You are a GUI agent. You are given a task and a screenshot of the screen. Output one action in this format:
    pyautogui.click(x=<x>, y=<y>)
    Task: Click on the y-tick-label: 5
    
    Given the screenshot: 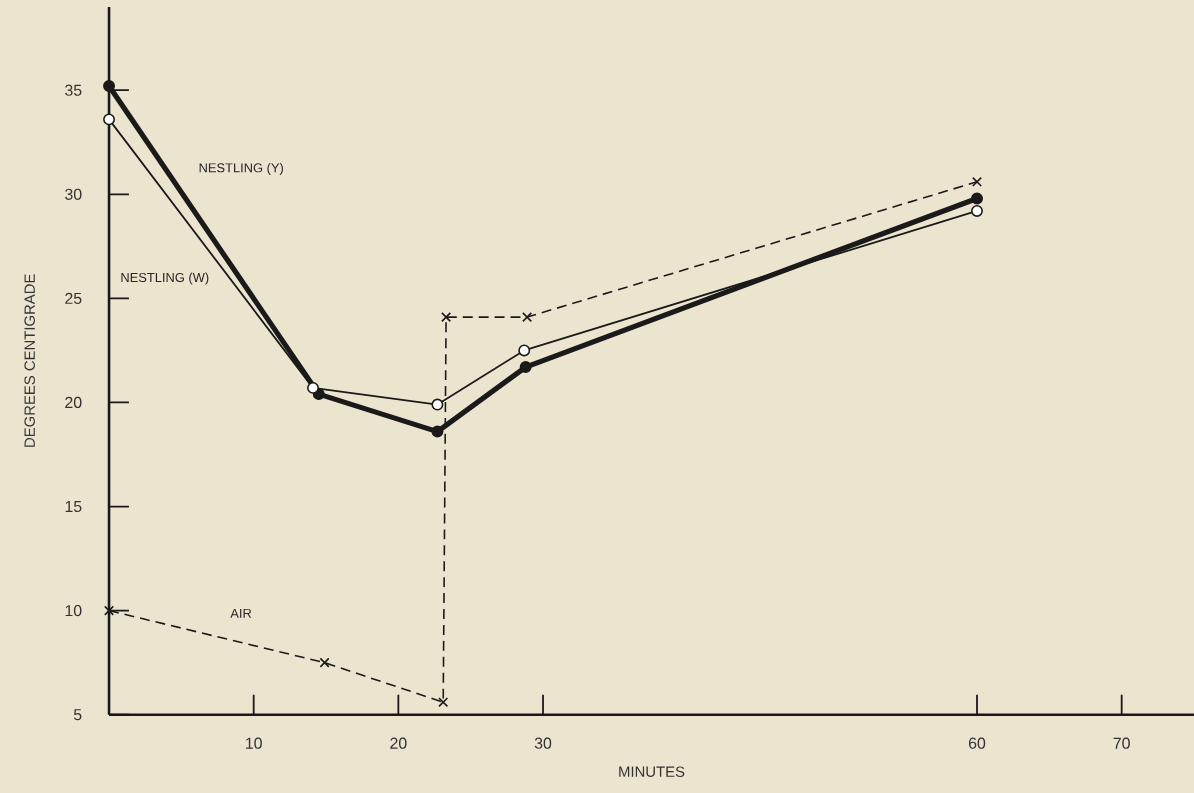 What is the action you would take?
    pyautogui.click(x=77, y=714)
    